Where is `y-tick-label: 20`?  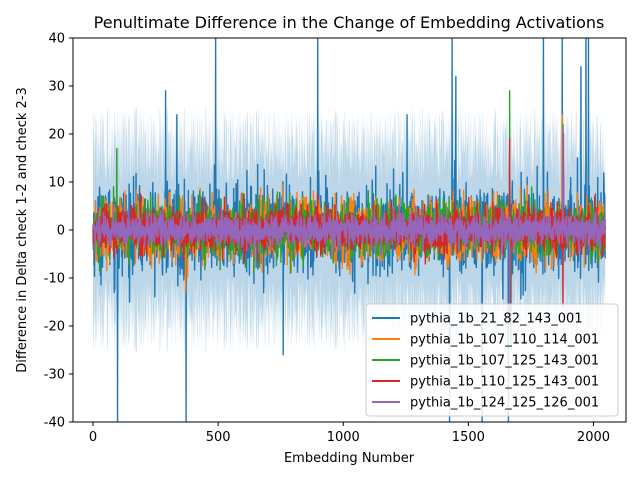
y-tick-label: 20 is located at coordinates (56, 135).